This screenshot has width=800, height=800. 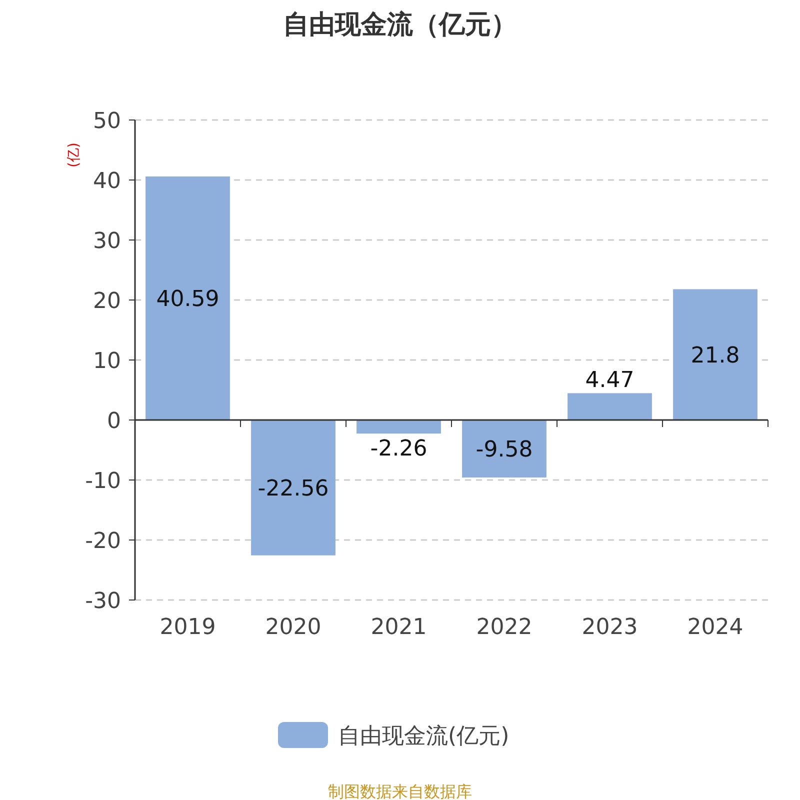 I want to click on x-tick-label: 2022, so click(x=504, y=627).